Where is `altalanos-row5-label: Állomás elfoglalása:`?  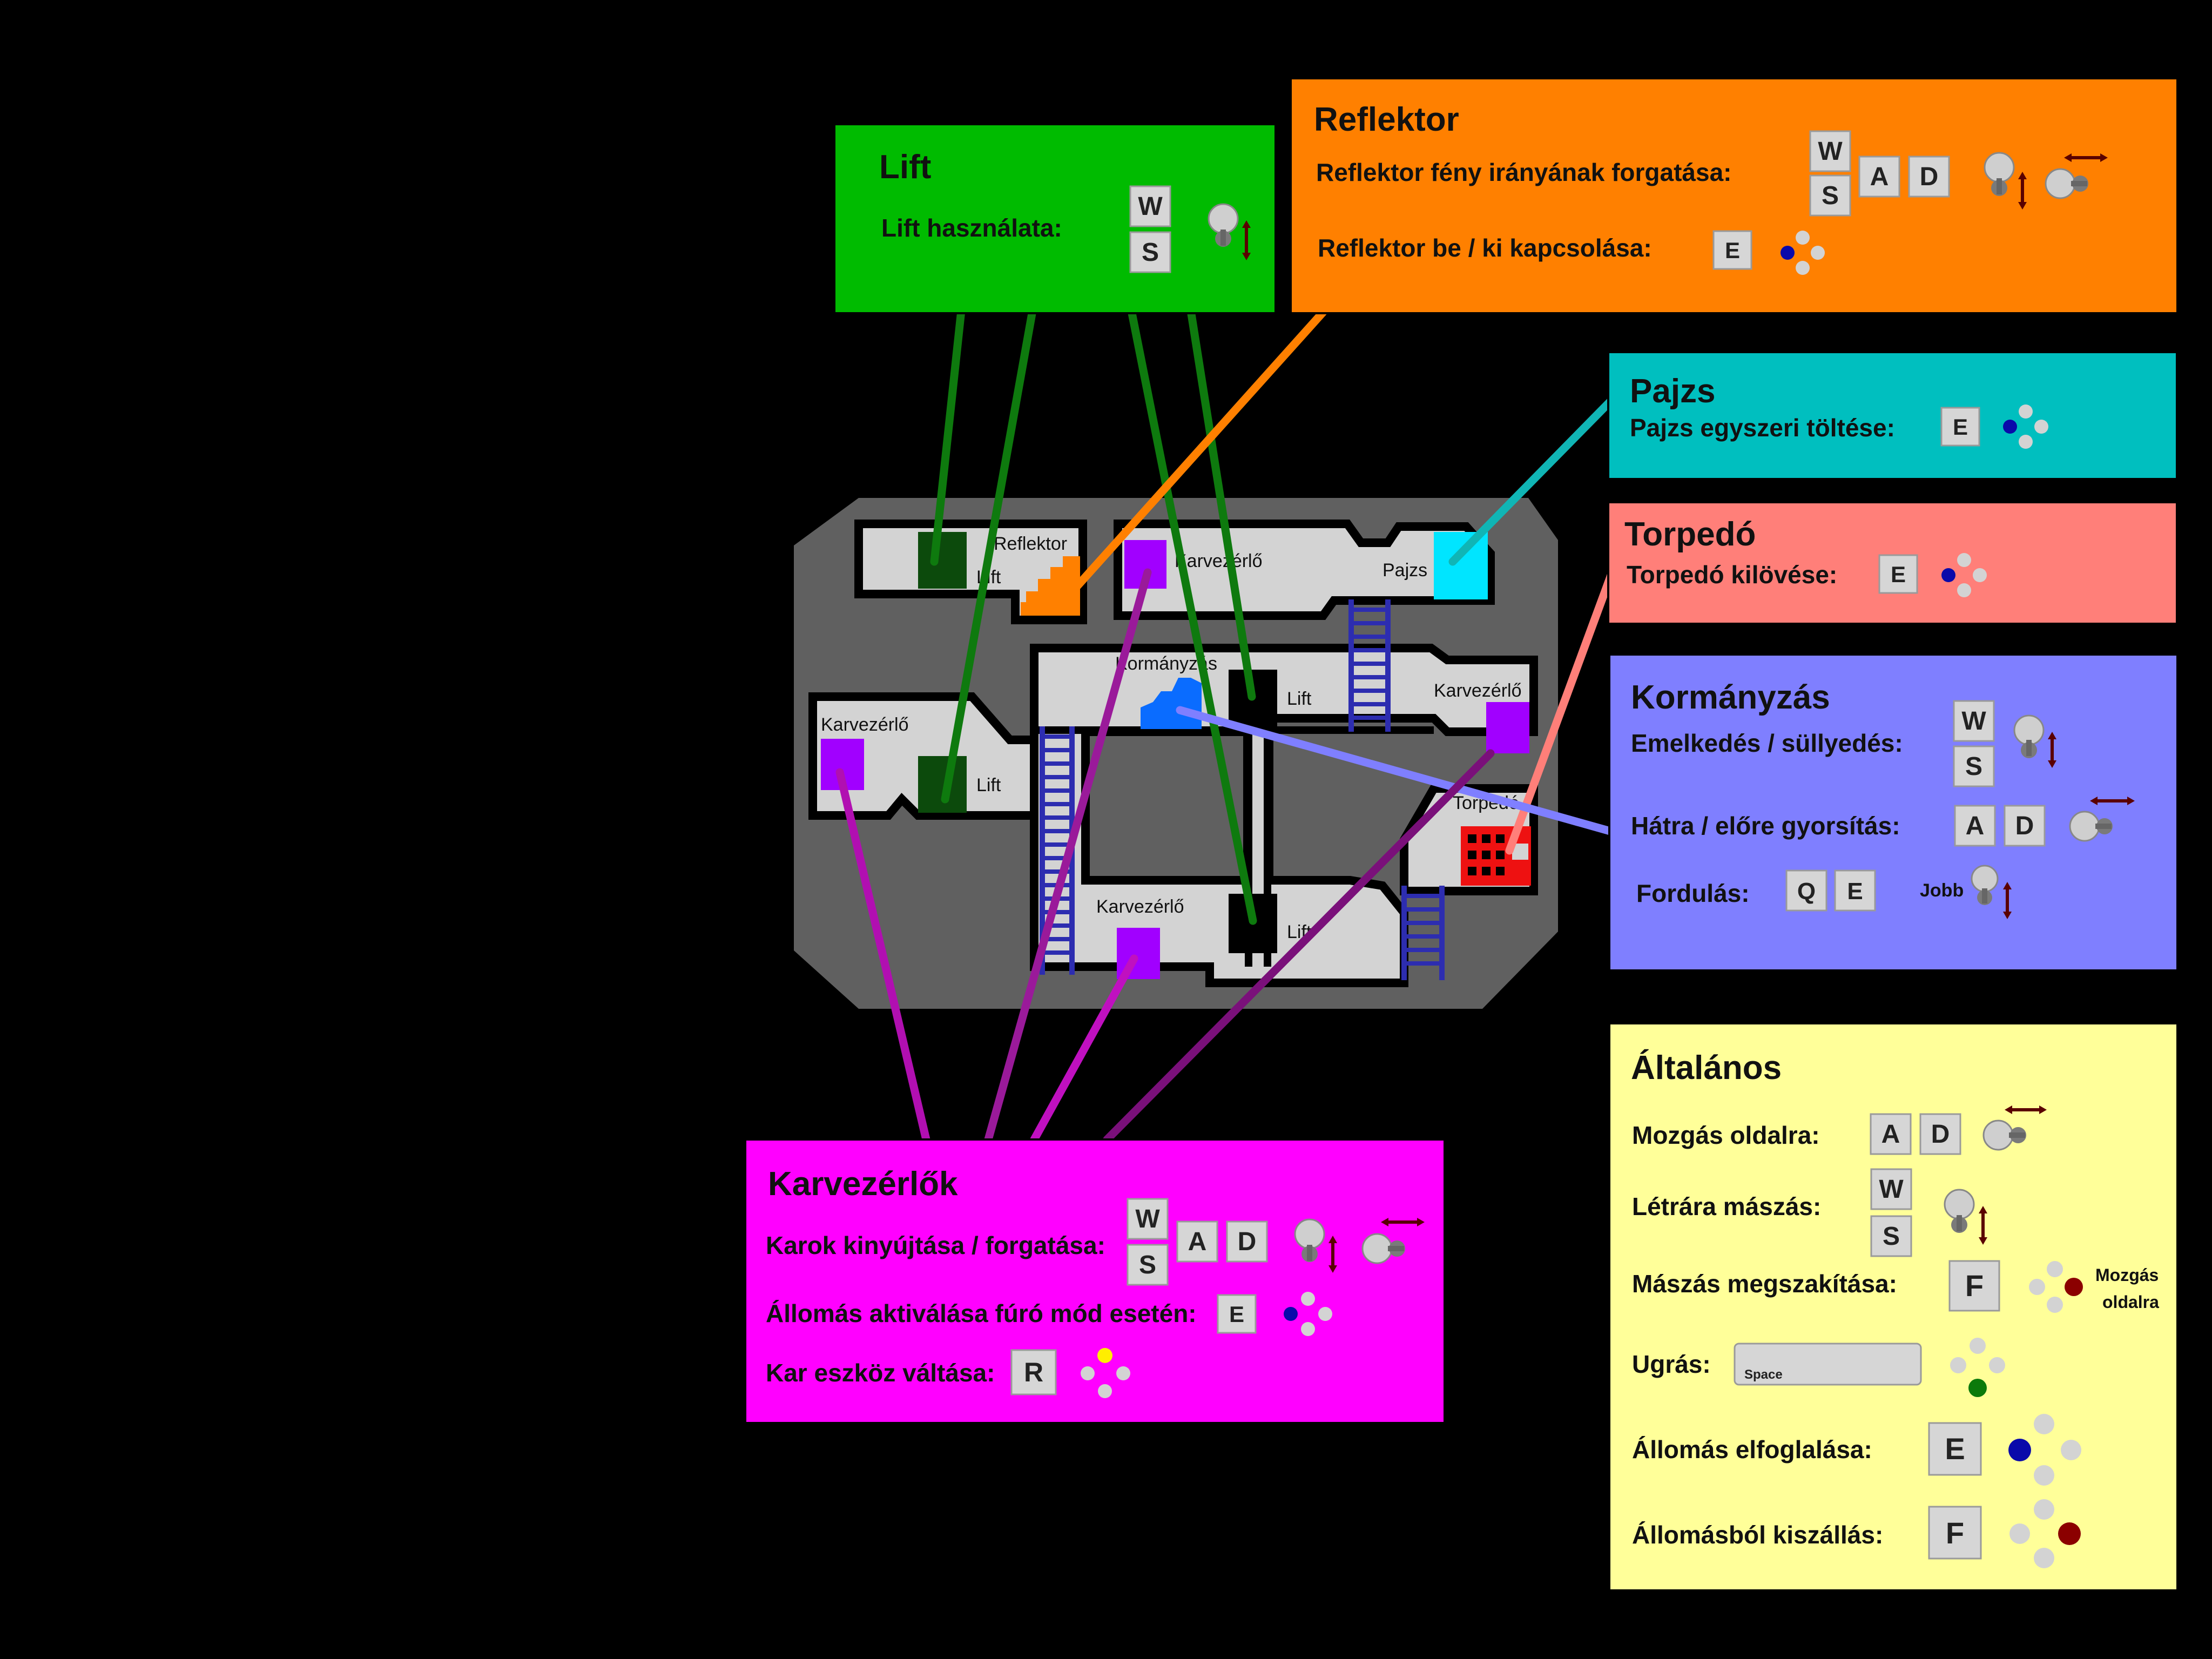 altalanos-row5-label: Állomás elfoglalása: is located at coordinates (1752, 1449).